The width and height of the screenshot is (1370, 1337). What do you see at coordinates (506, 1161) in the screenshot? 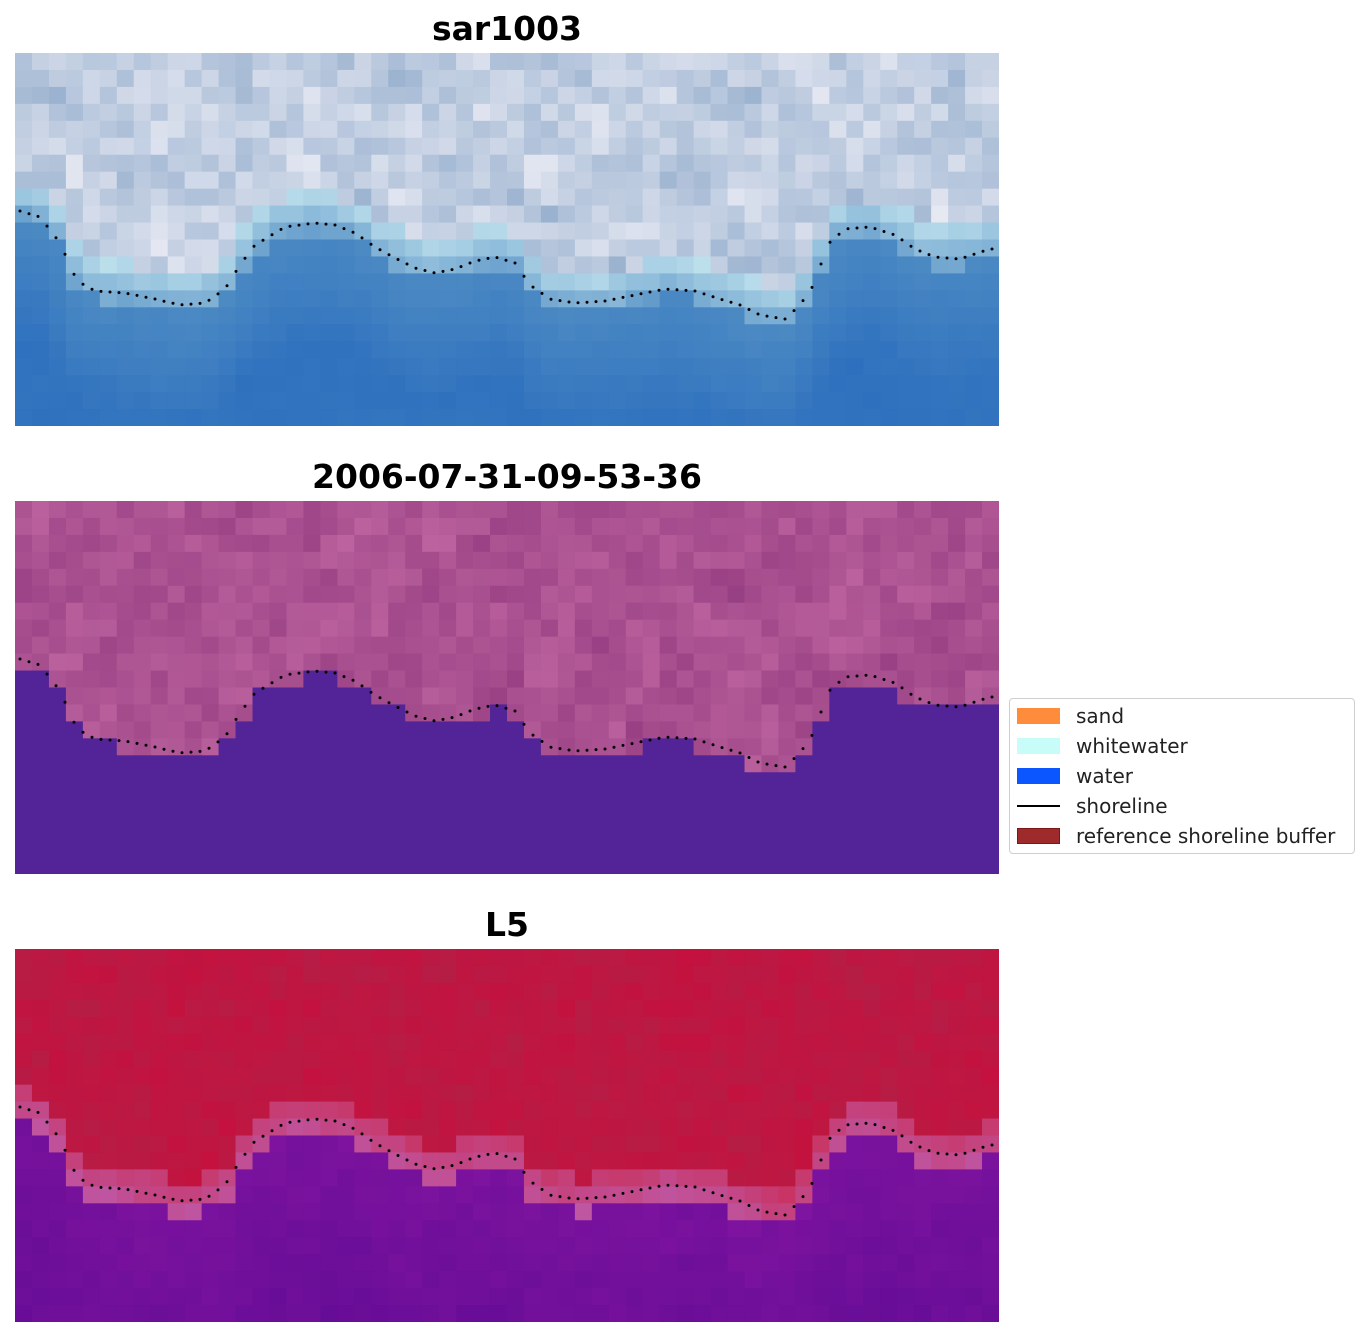
I see `shoreline-points` at bounding box center [506, 1161].